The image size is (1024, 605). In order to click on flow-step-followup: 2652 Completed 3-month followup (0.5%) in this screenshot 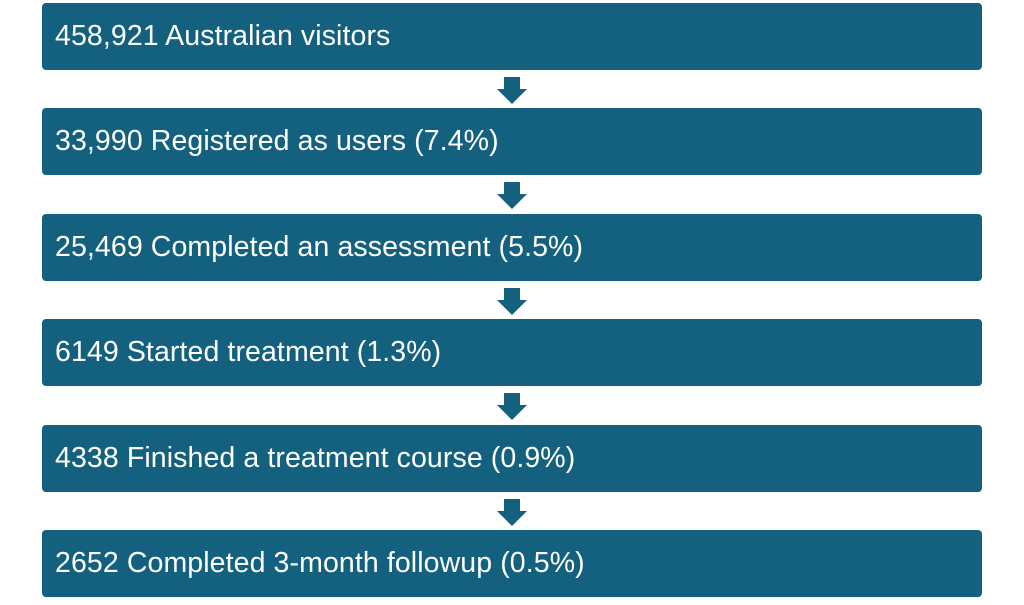, I will do `click(512, 563)`.